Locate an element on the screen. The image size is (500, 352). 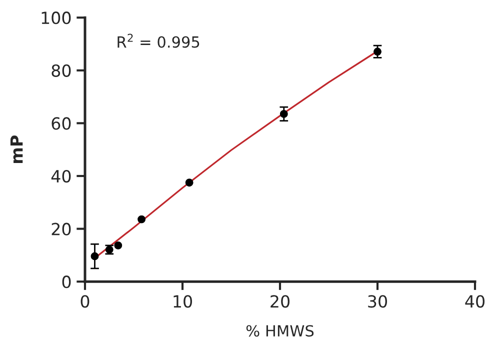
y-tick-label: 20 is located at coordinates (61, 229).